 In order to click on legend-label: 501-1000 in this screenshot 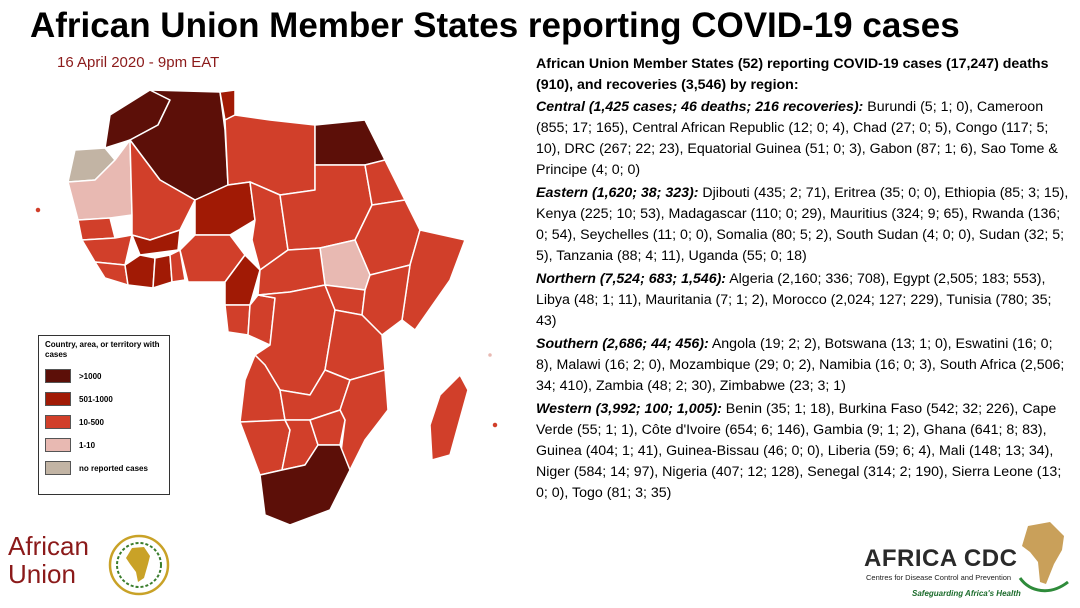, I will do `click(96, 399)`.